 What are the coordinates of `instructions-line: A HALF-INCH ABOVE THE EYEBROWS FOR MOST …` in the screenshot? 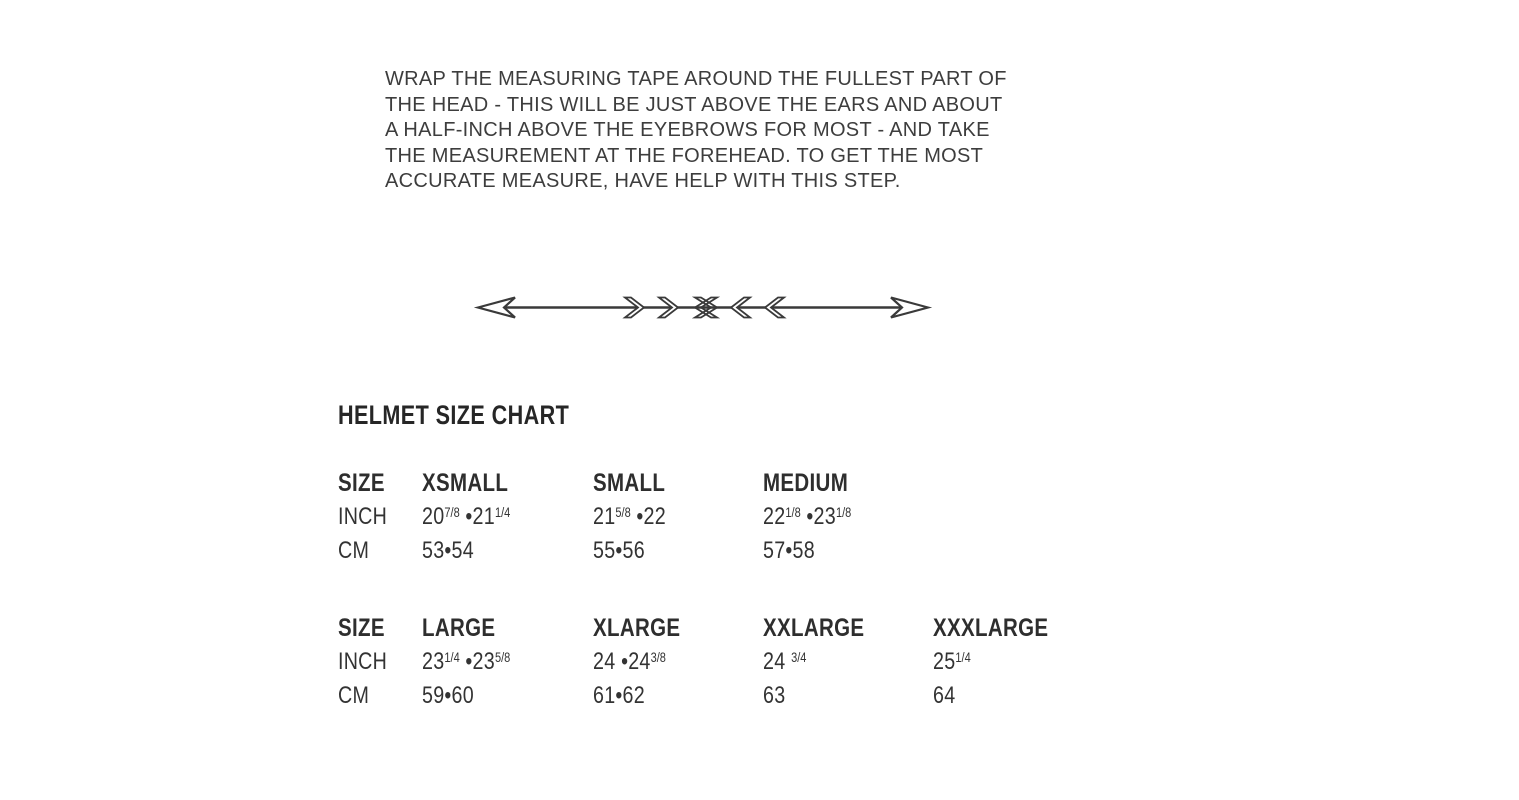 It's located at (687, 130).